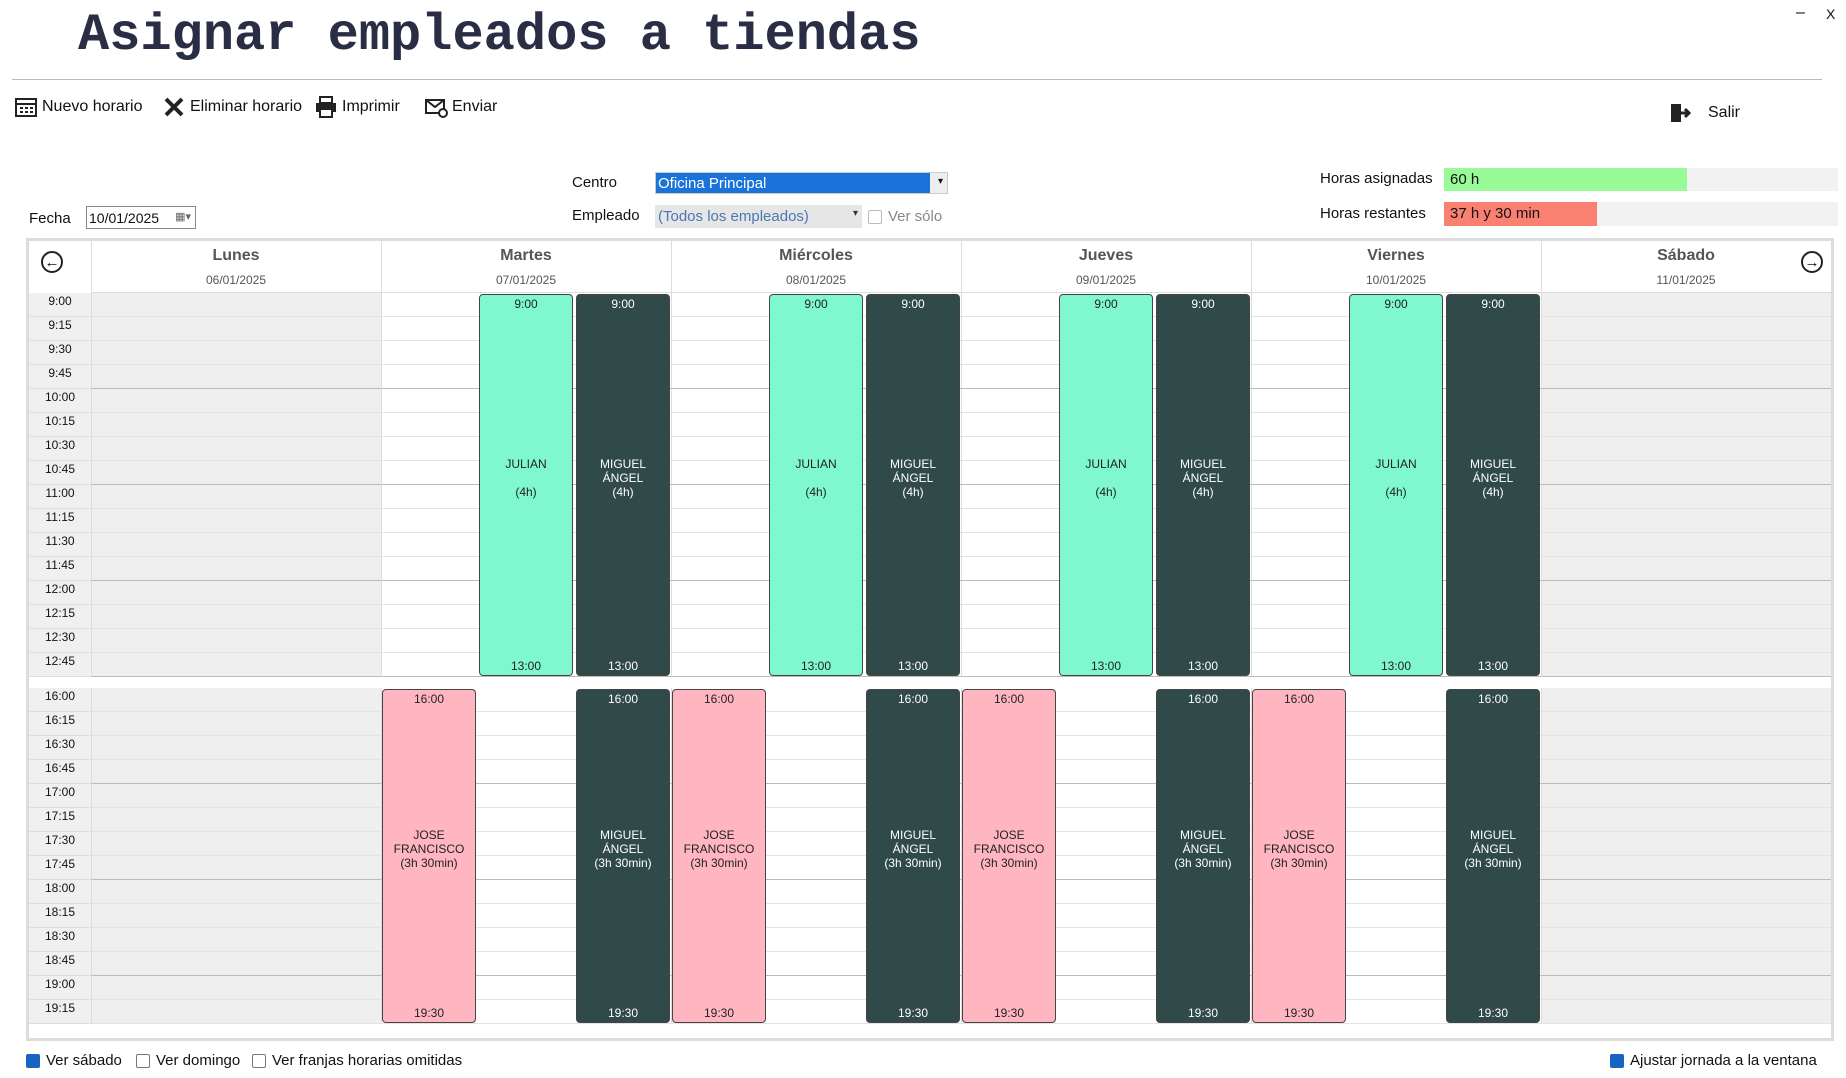 This screenshot has width=1846, height=1078. Describe the element at coordinates (52, 262) in the screenshot. I see `prev-week-button: ←` at that location.